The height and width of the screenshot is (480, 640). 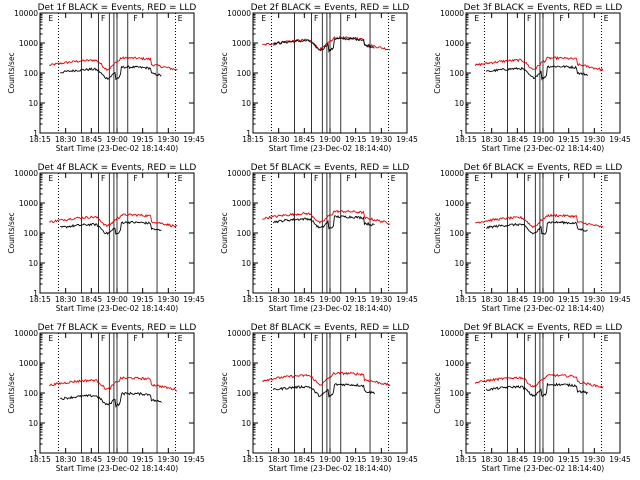 I want to click on y-tick-label: 1000, so click(x=28, y=43).